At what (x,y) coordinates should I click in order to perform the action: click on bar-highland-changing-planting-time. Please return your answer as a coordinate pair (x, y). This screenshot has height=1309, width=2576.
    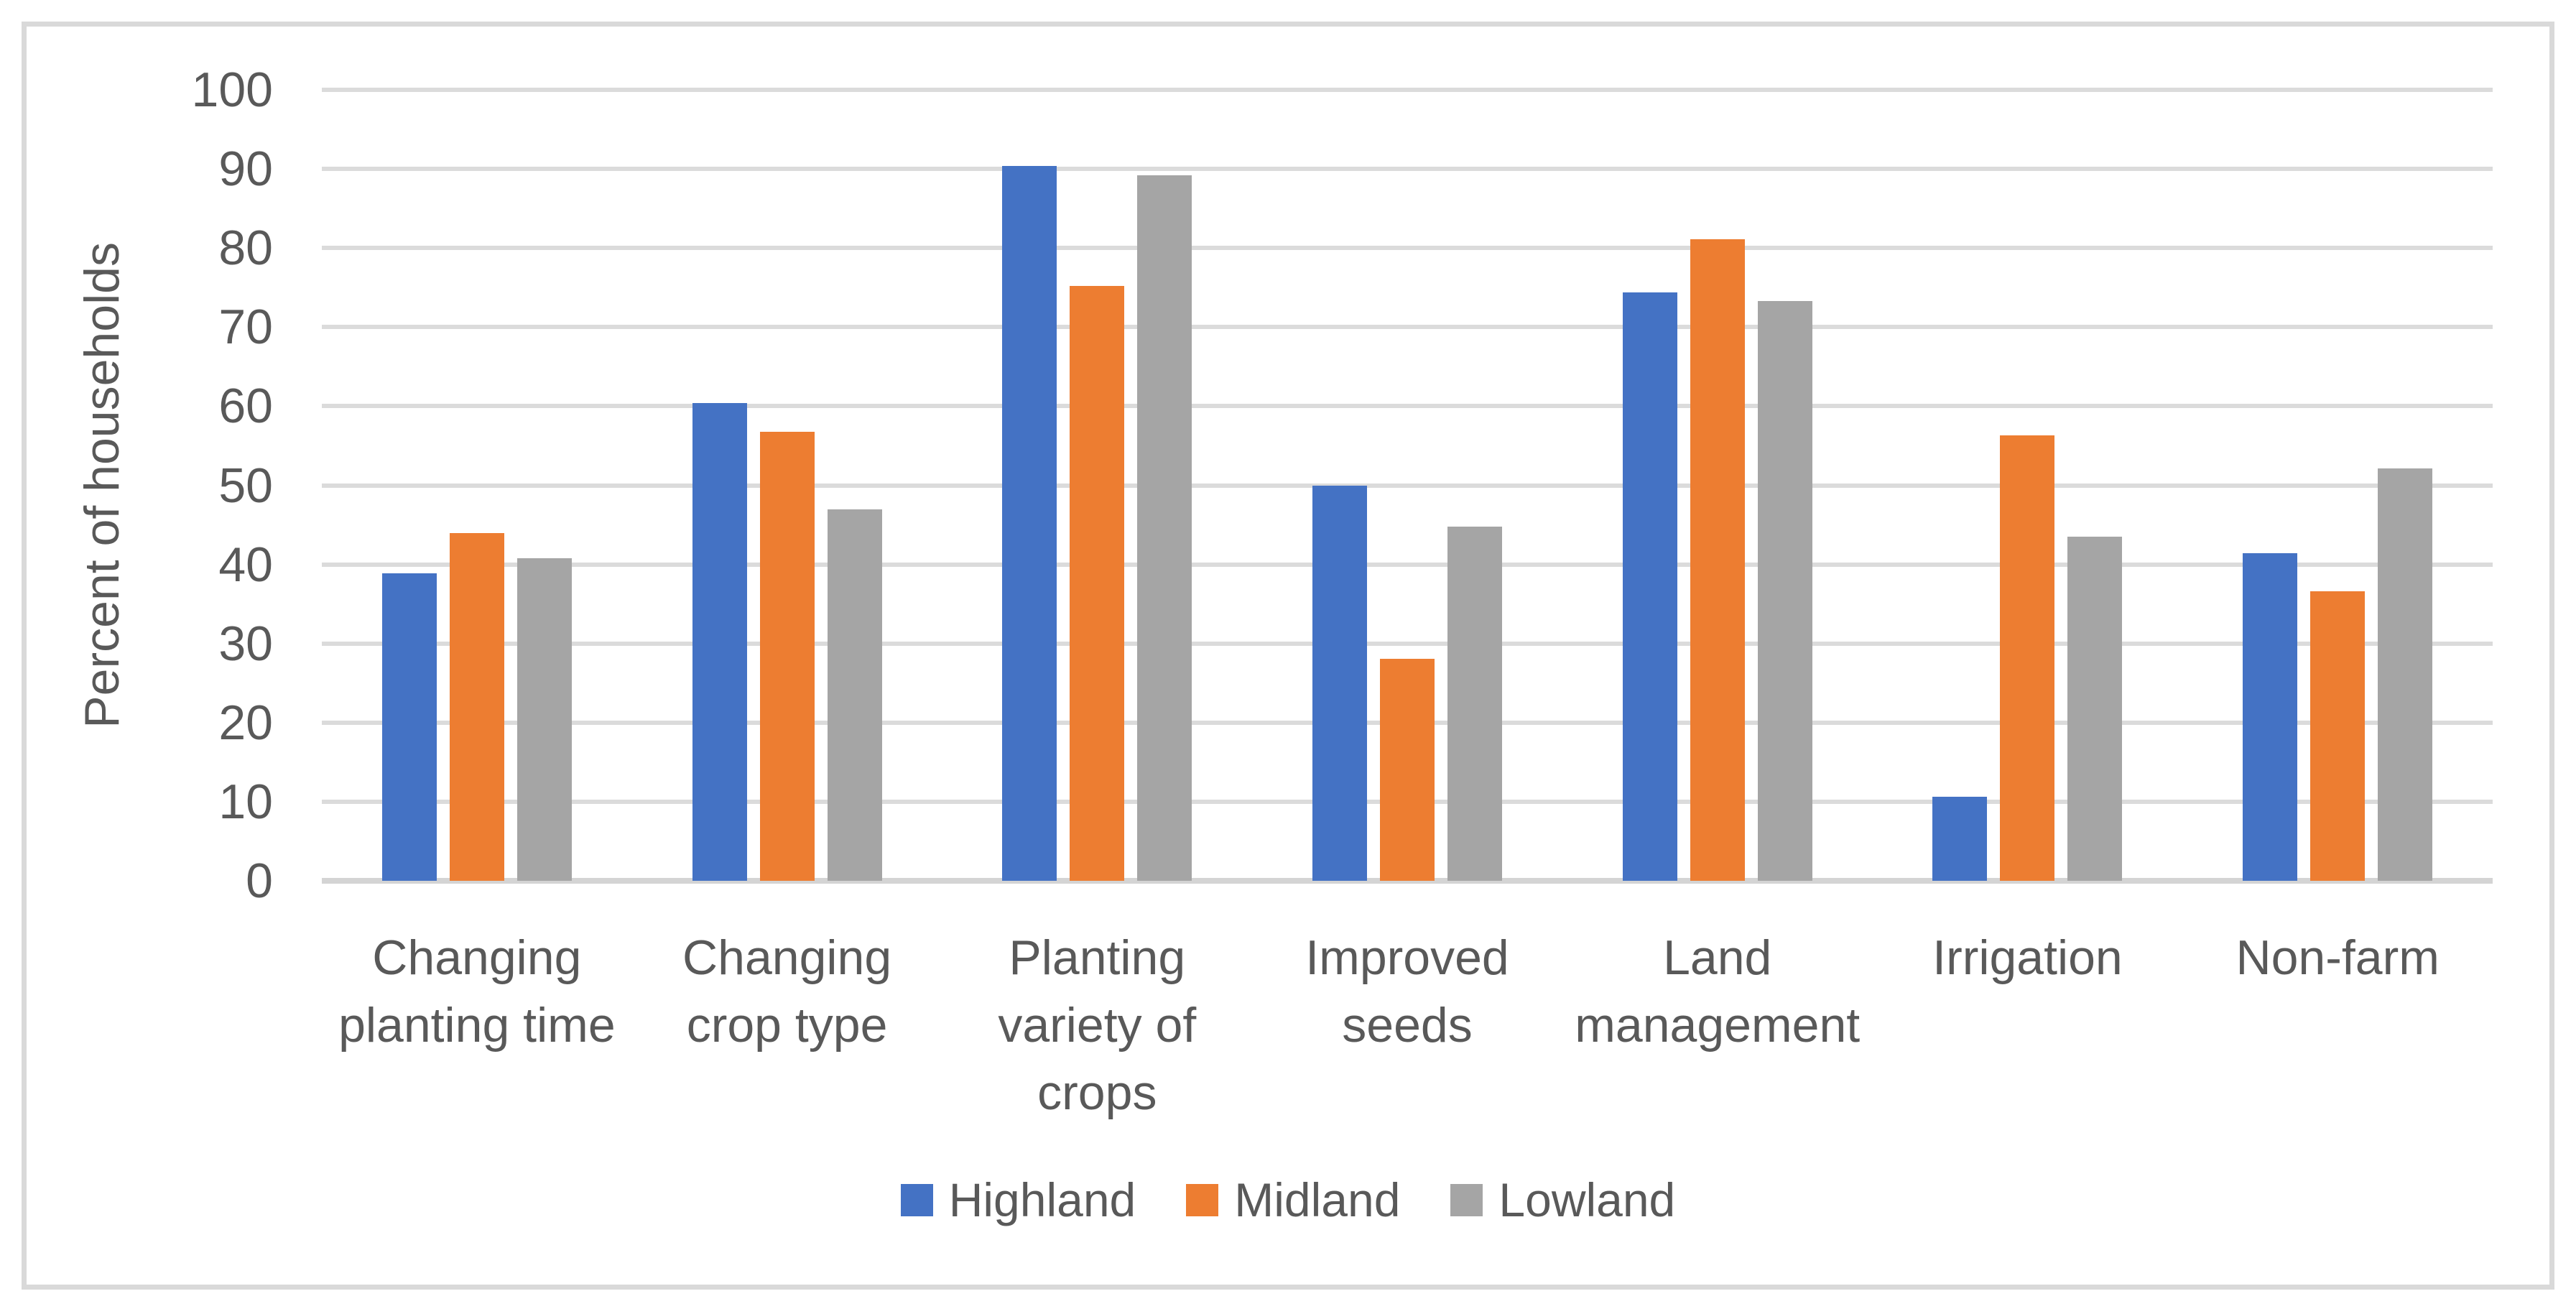
    Looking at the image, I should click on (409, 727).